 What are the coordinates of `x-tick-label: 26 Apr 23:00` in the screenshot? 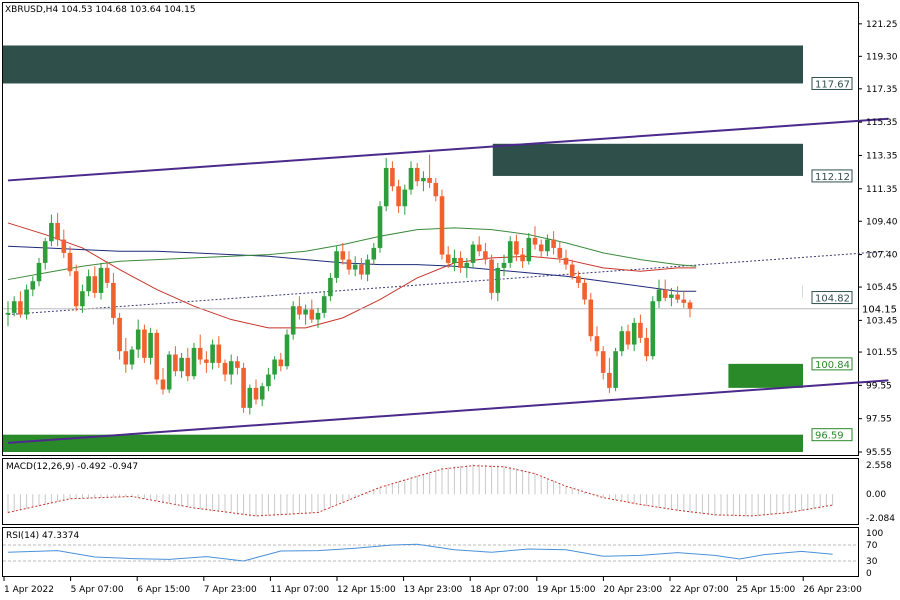 It's located at (832, 590).